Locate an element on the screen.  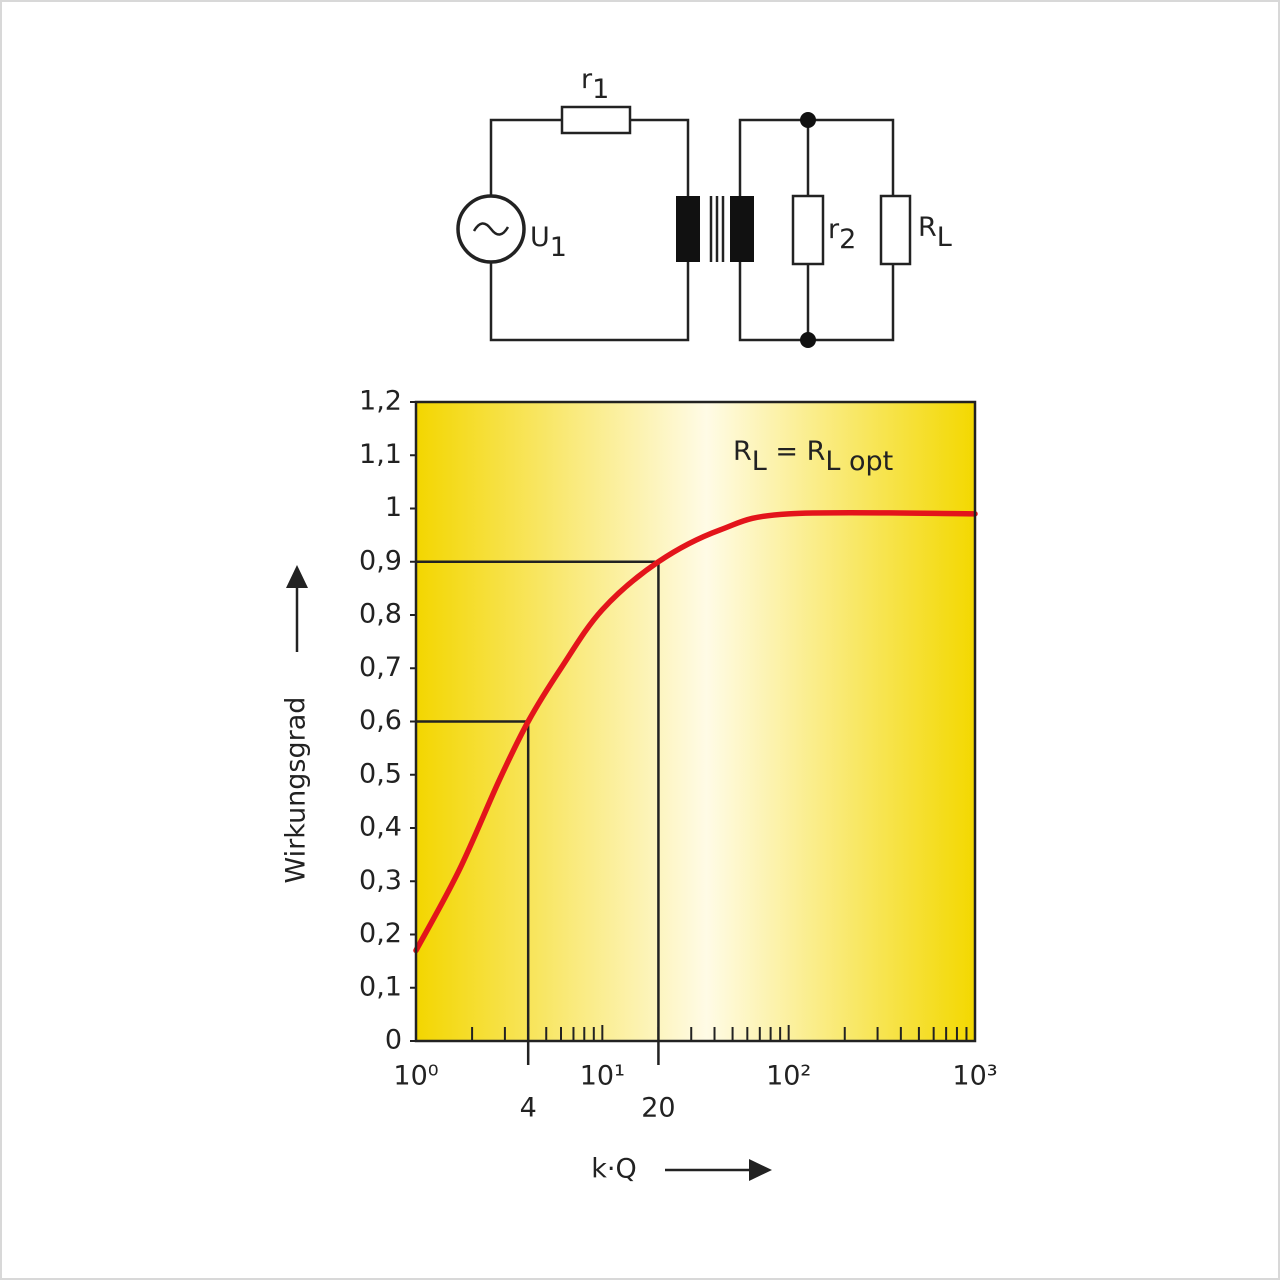
annotation-part: R is located at coordinates (742, 451).